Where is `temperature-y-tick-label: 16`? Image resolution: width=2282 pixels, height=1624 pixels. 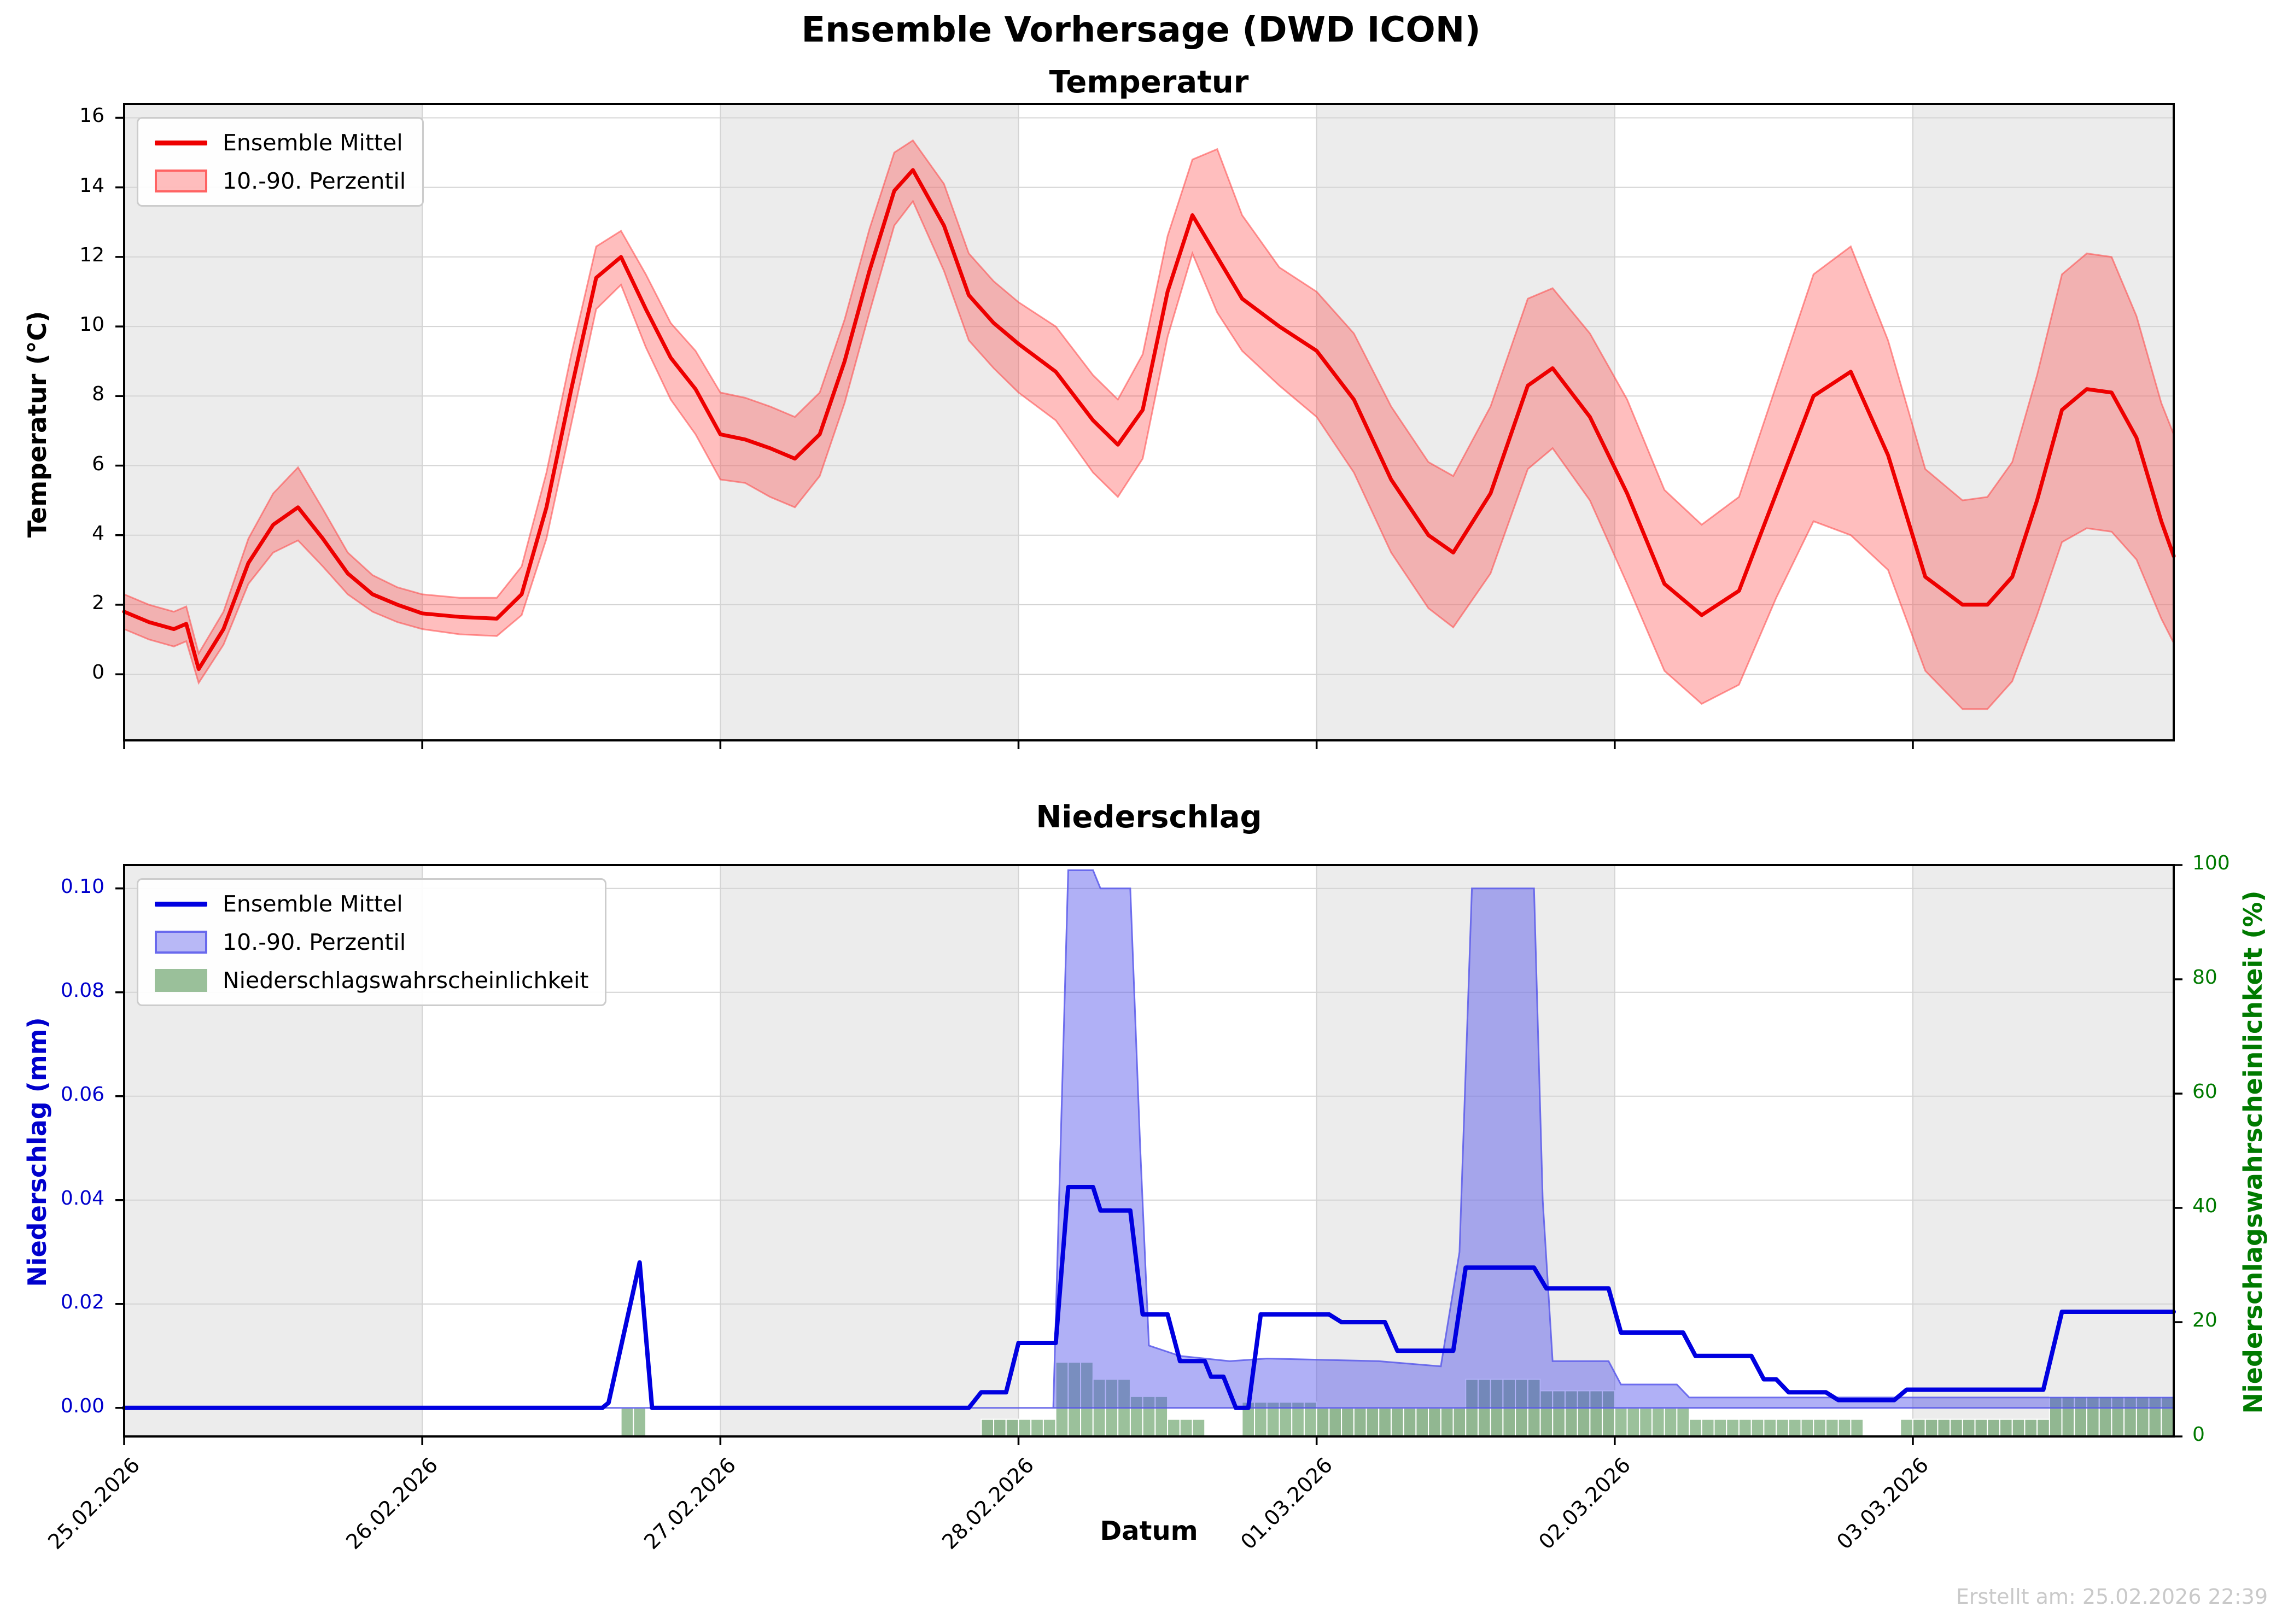
temperature-y-tick-label: 16 is located at coordinates (92, 115).